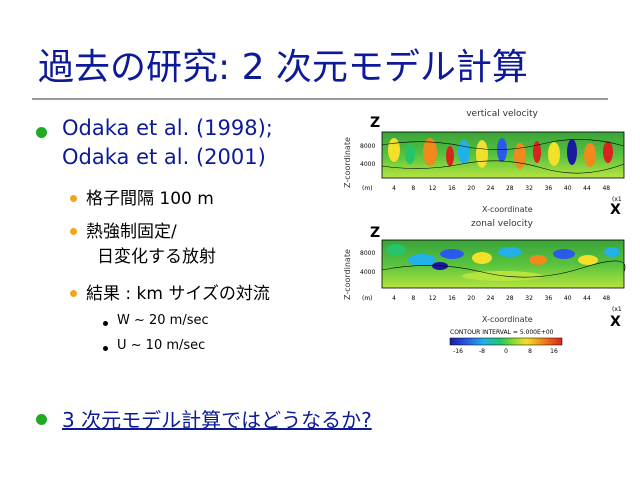 The image size is (640, 480). What do you see at coordinates (217, 420) in the screenshot?
I see `question-link: 3 次元モデル計算ではどうなるか?` at bounding box center [217, 420].